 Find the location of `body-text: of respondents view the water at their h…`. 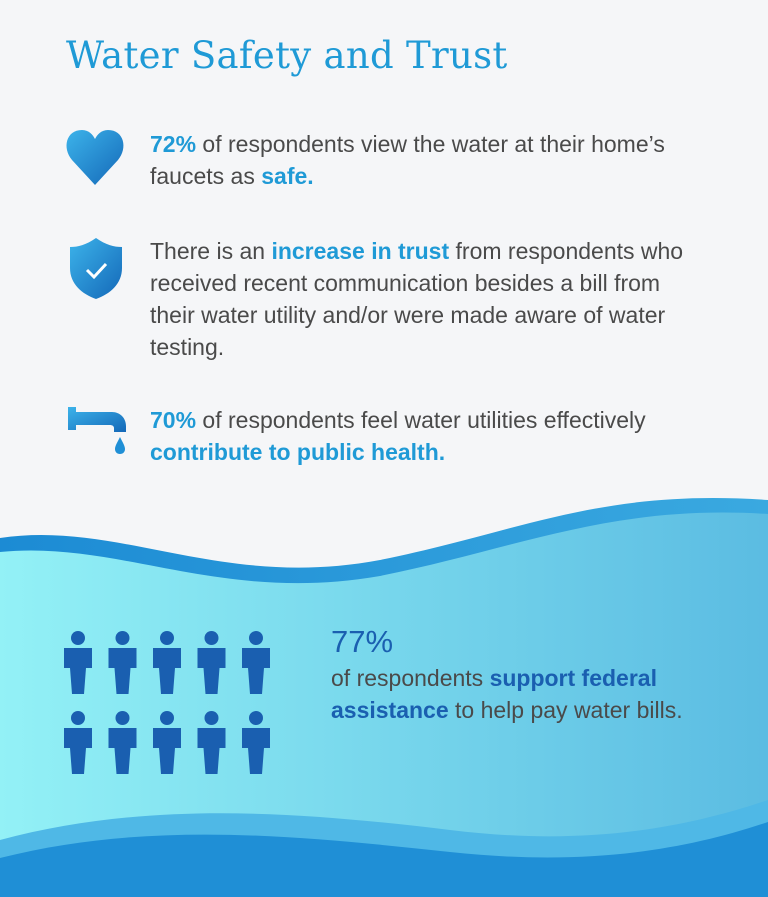

body-text: of respondents view the water at their h… is located at coordinates (407, 160).